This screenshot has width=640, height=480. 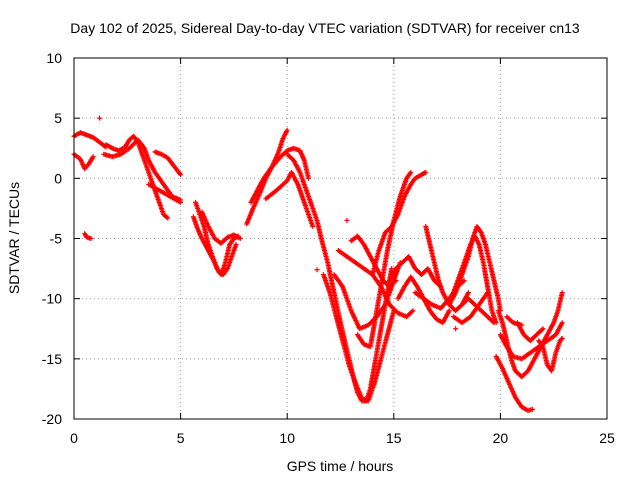 I want to click on x-tick-label: 15, so click(x=394, y=438).